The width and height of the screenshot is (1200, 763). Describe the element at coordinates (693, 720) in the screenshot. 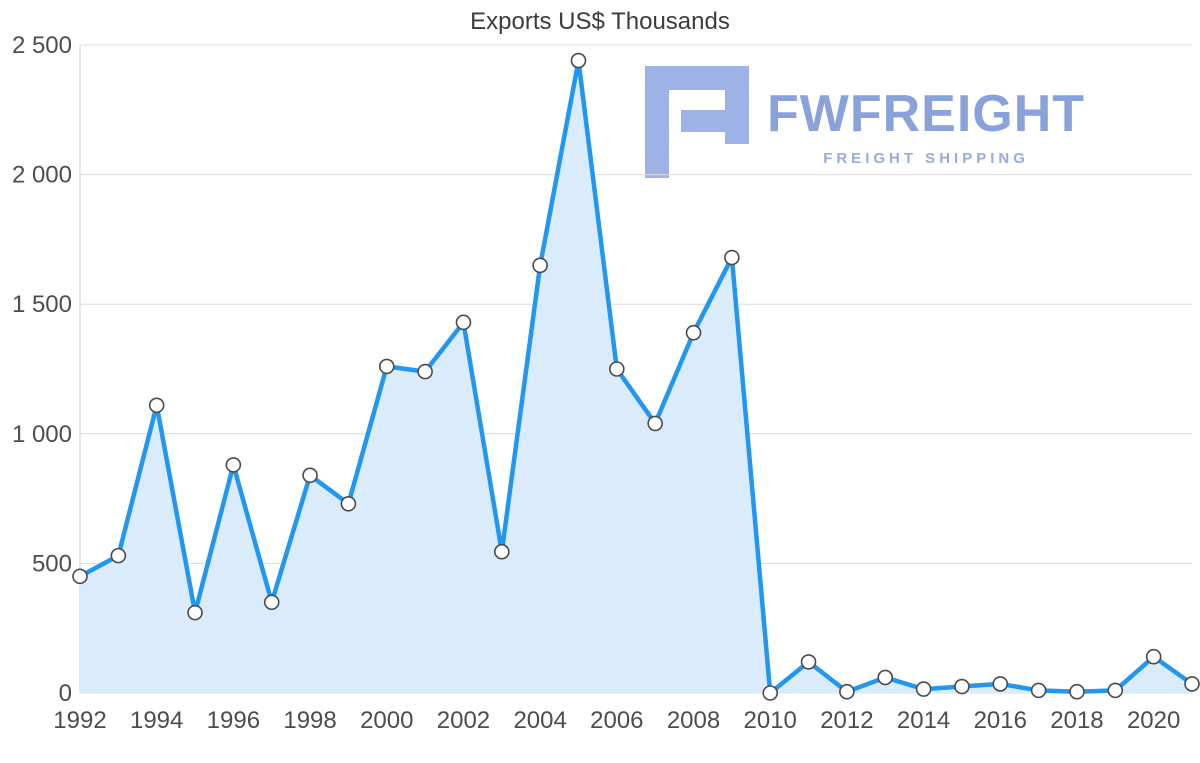

I see `x-axis-label: 2008` at that location.